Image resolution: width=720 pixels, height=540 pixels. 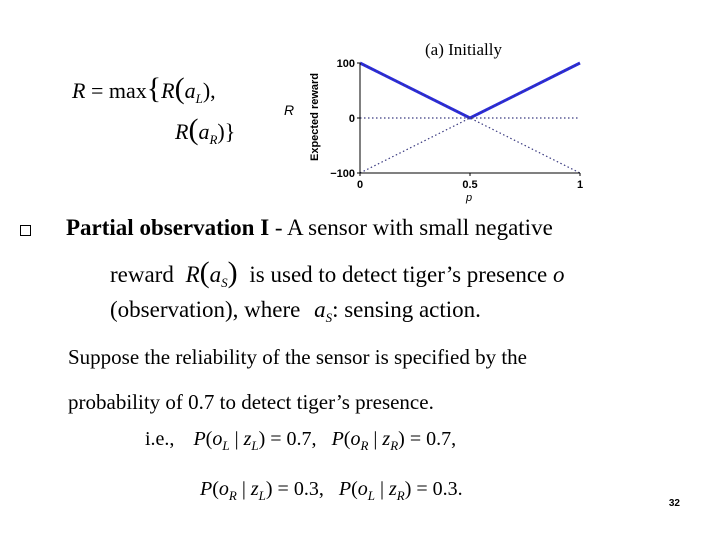 What do you see at coordinates (394, 440) in the screenshot?
I see `equation-p-or-zr: P(oR | zR) = 0.7,` at bounding box center [394, 440].